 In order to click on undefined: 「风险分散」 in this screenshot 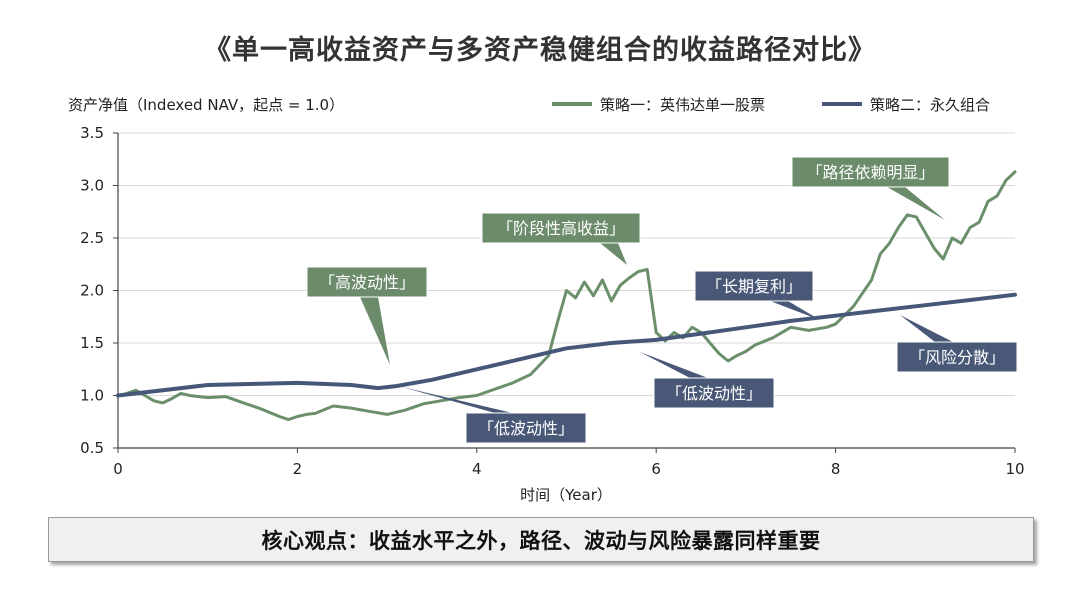, I will do `click(957, 344)`.